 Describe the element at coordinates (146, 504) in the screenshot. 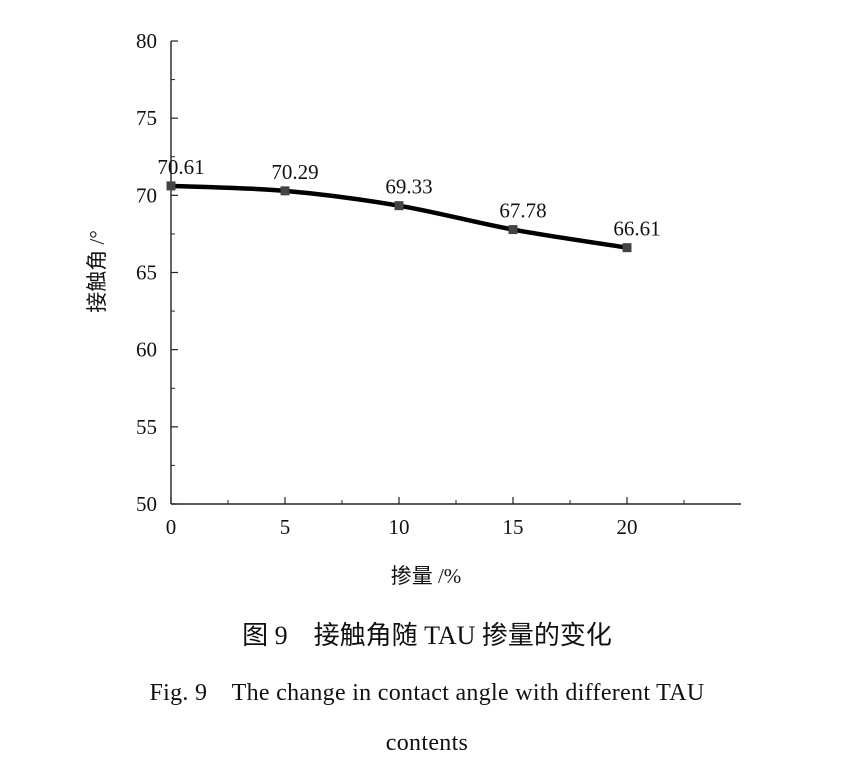

I see `y-tick-label: 50` at that location.